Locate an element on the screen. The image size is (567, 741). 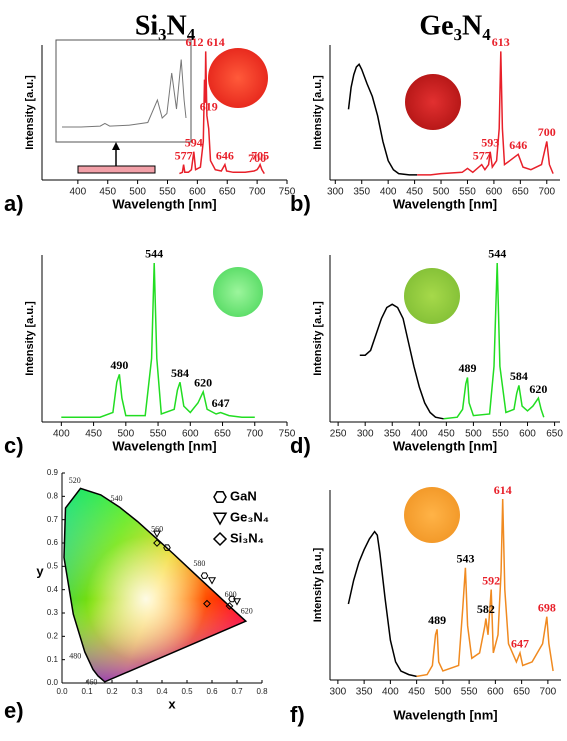
peak-label: 612 is located at coordinates (195, 42).